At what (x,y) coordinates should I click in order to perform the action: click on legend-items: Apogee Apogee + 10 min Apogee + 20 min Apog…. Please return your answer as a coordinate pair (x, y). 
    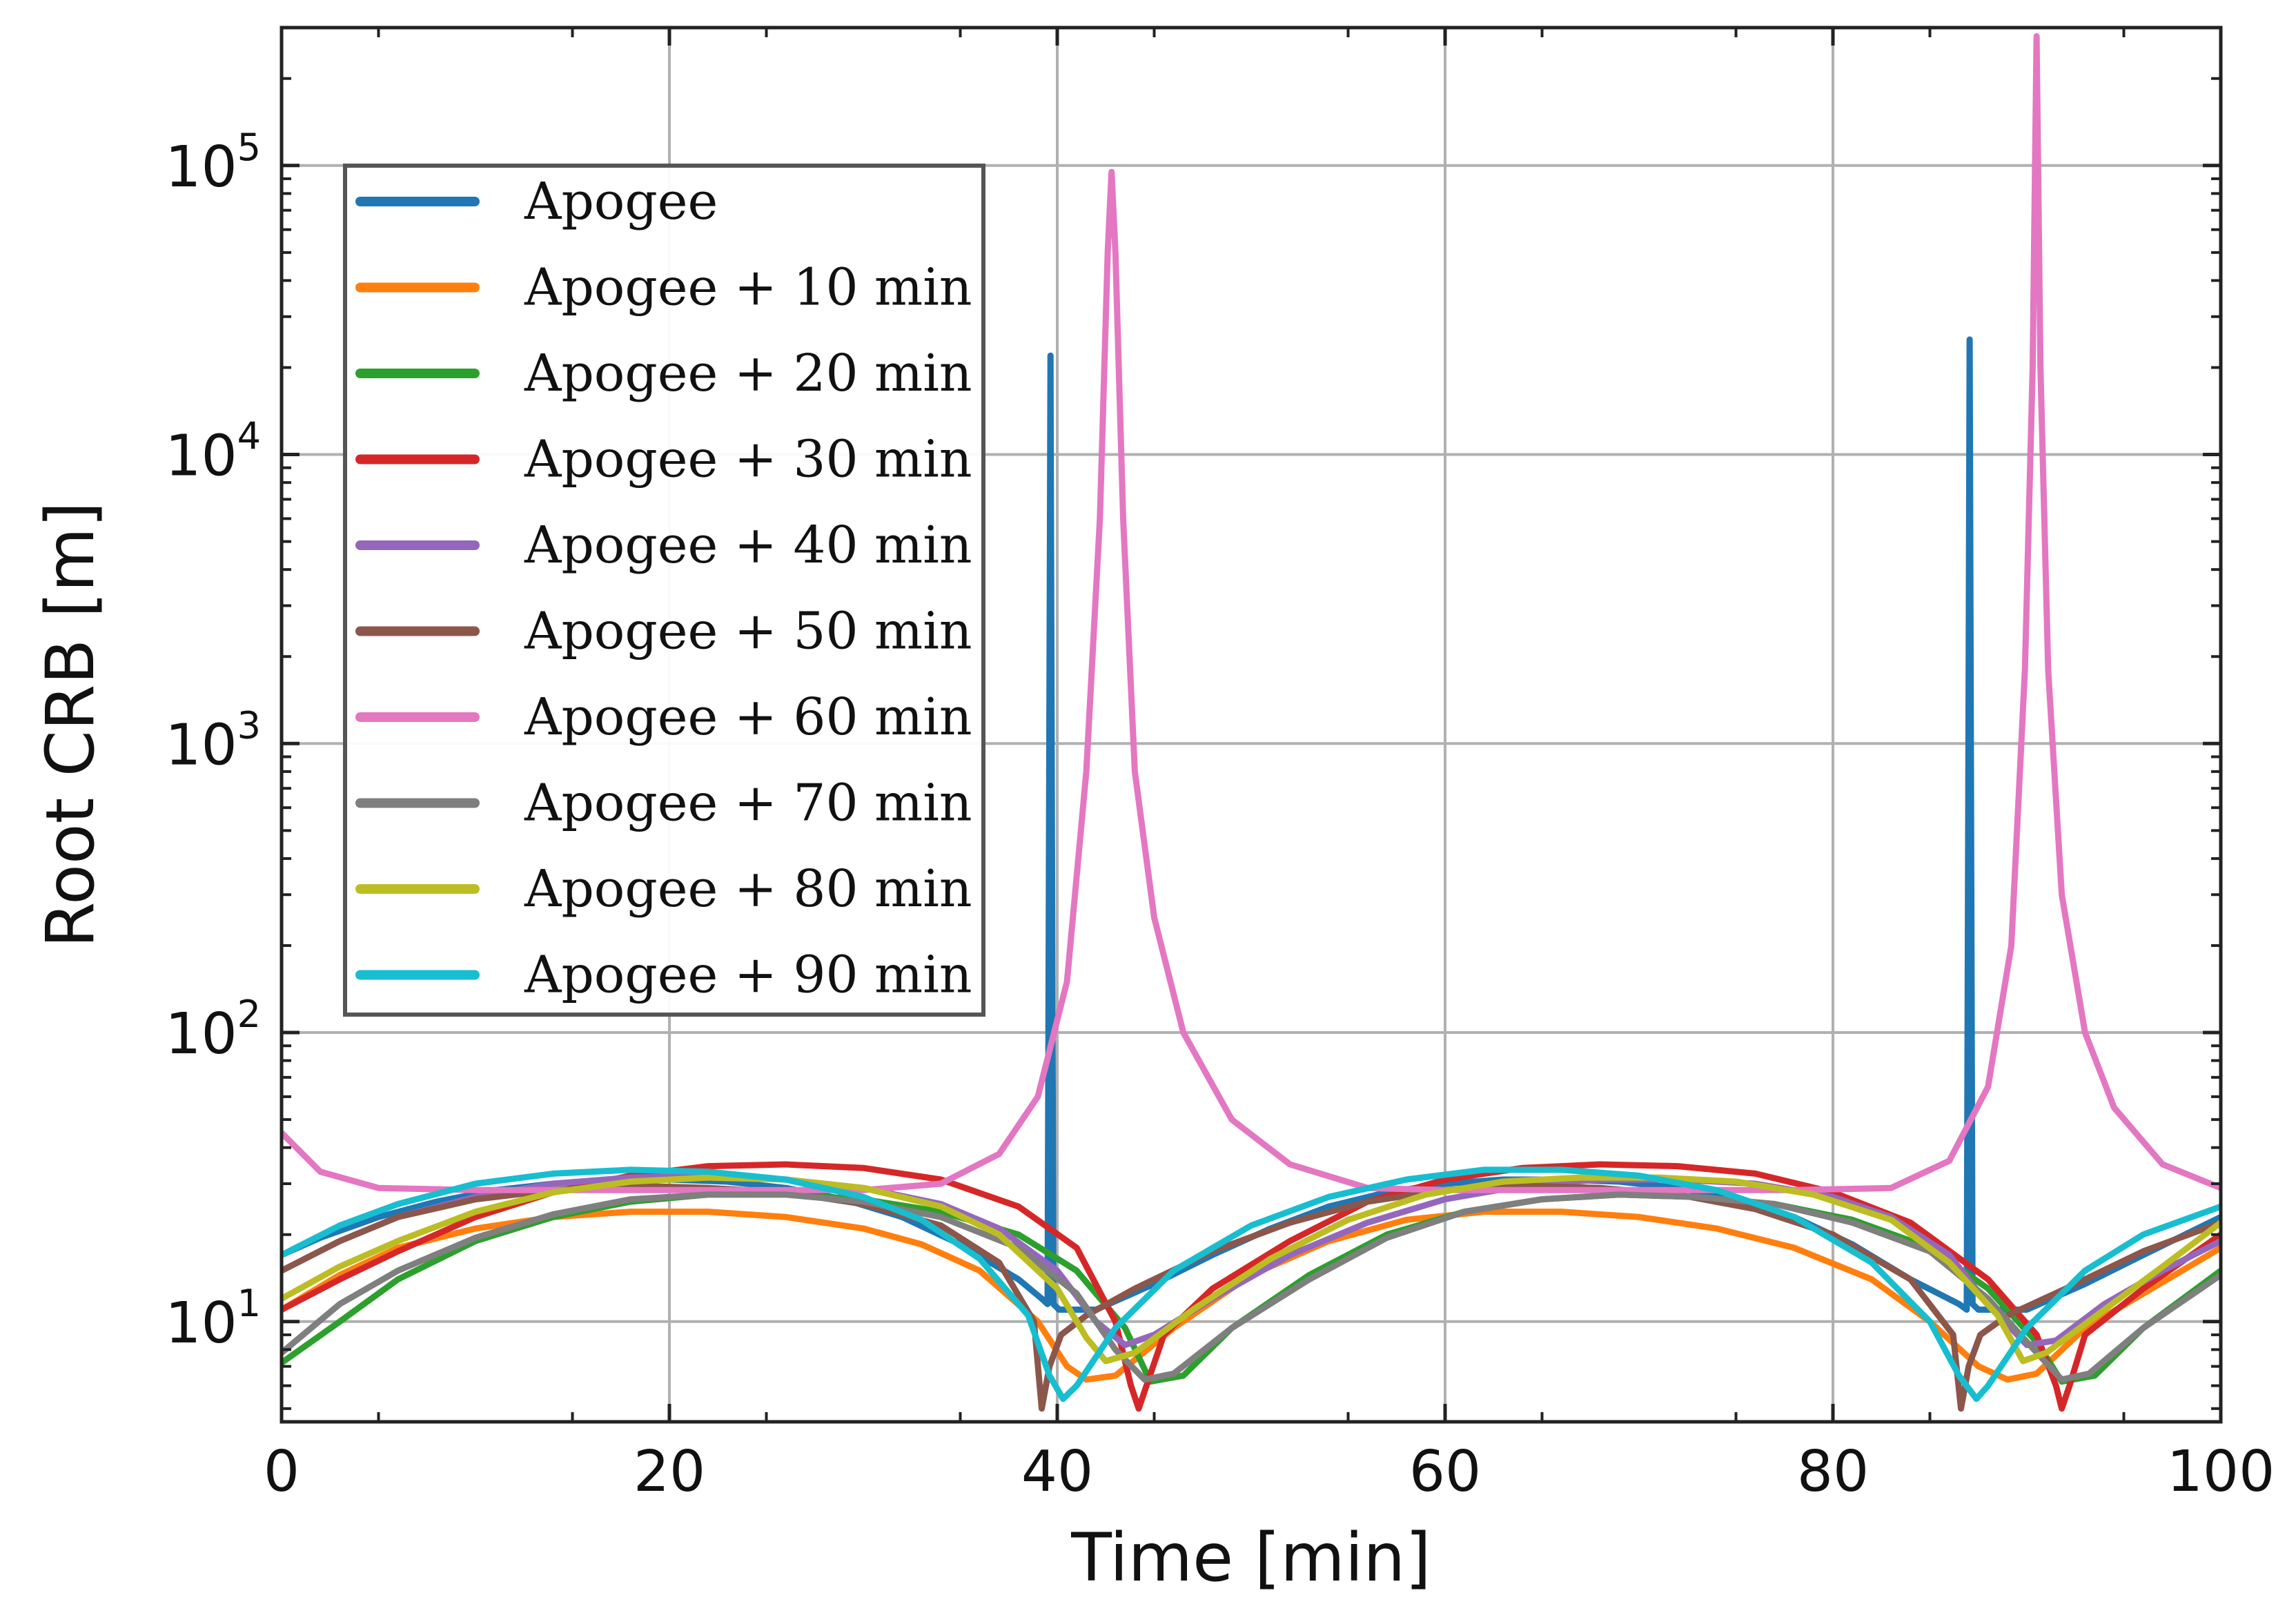
    Looking at the image, I should click on (663, 588).